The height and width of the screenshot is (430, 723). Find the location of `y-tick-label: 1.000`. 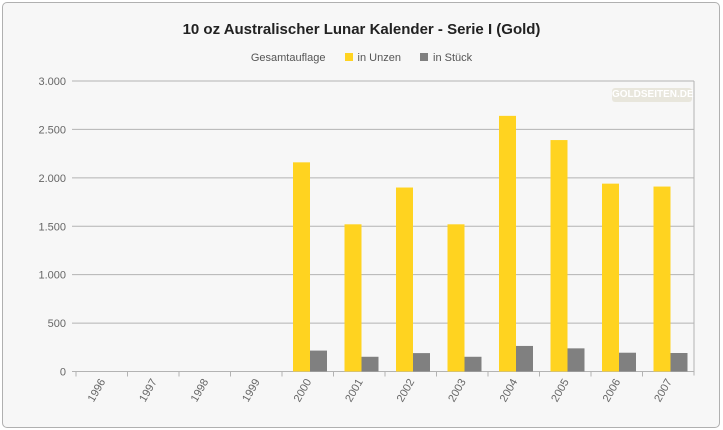

y-tick-label: 1.000 is located at coordinates (52, 276).